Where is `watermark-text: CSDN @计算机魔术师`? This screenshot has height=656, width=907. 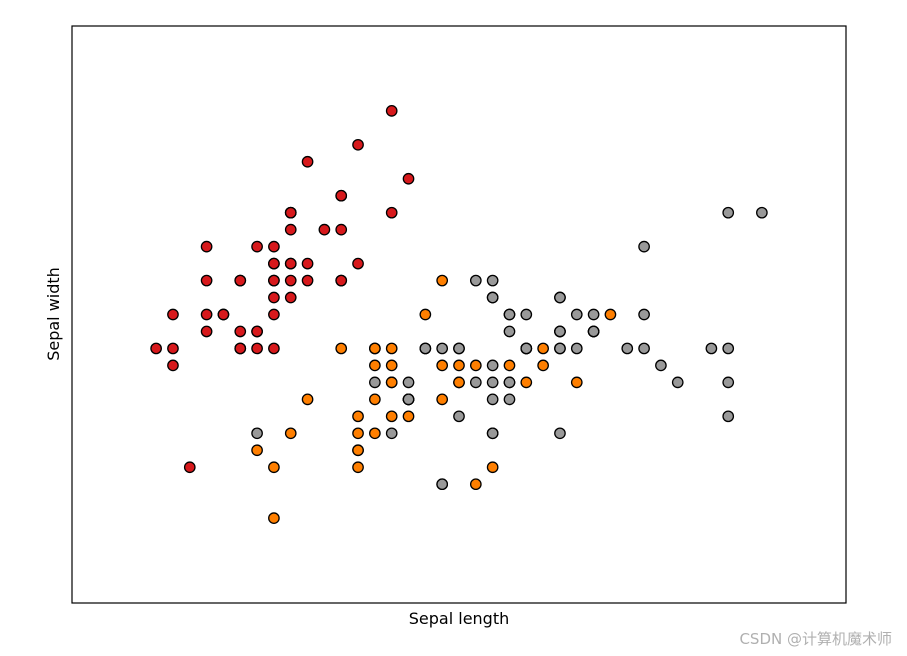
watermark-text: CSDN @计算机魔术师 is located at coordinates (815, 639).